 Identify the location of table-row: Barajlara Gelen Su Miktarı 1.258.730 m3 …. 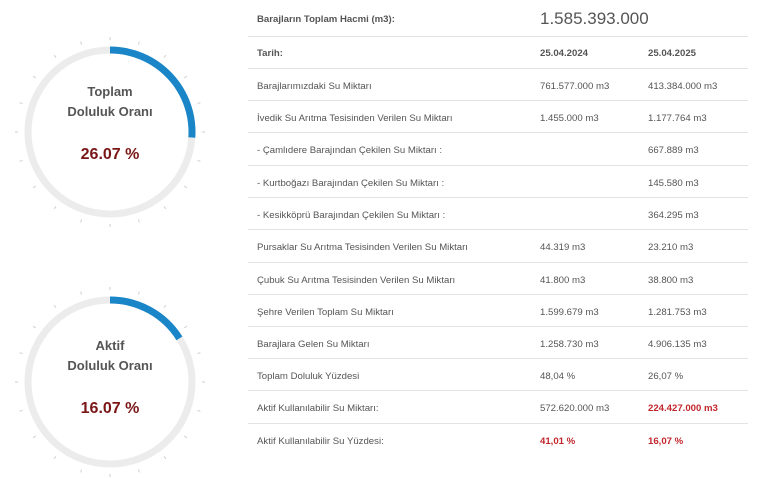
(498, 343).